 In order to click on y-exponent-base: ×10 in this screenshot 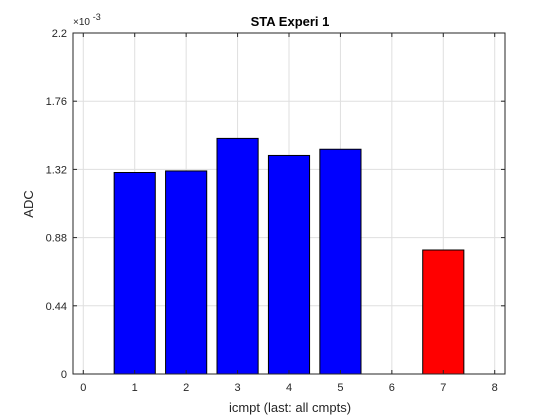, I will do `click(81, 22)`.